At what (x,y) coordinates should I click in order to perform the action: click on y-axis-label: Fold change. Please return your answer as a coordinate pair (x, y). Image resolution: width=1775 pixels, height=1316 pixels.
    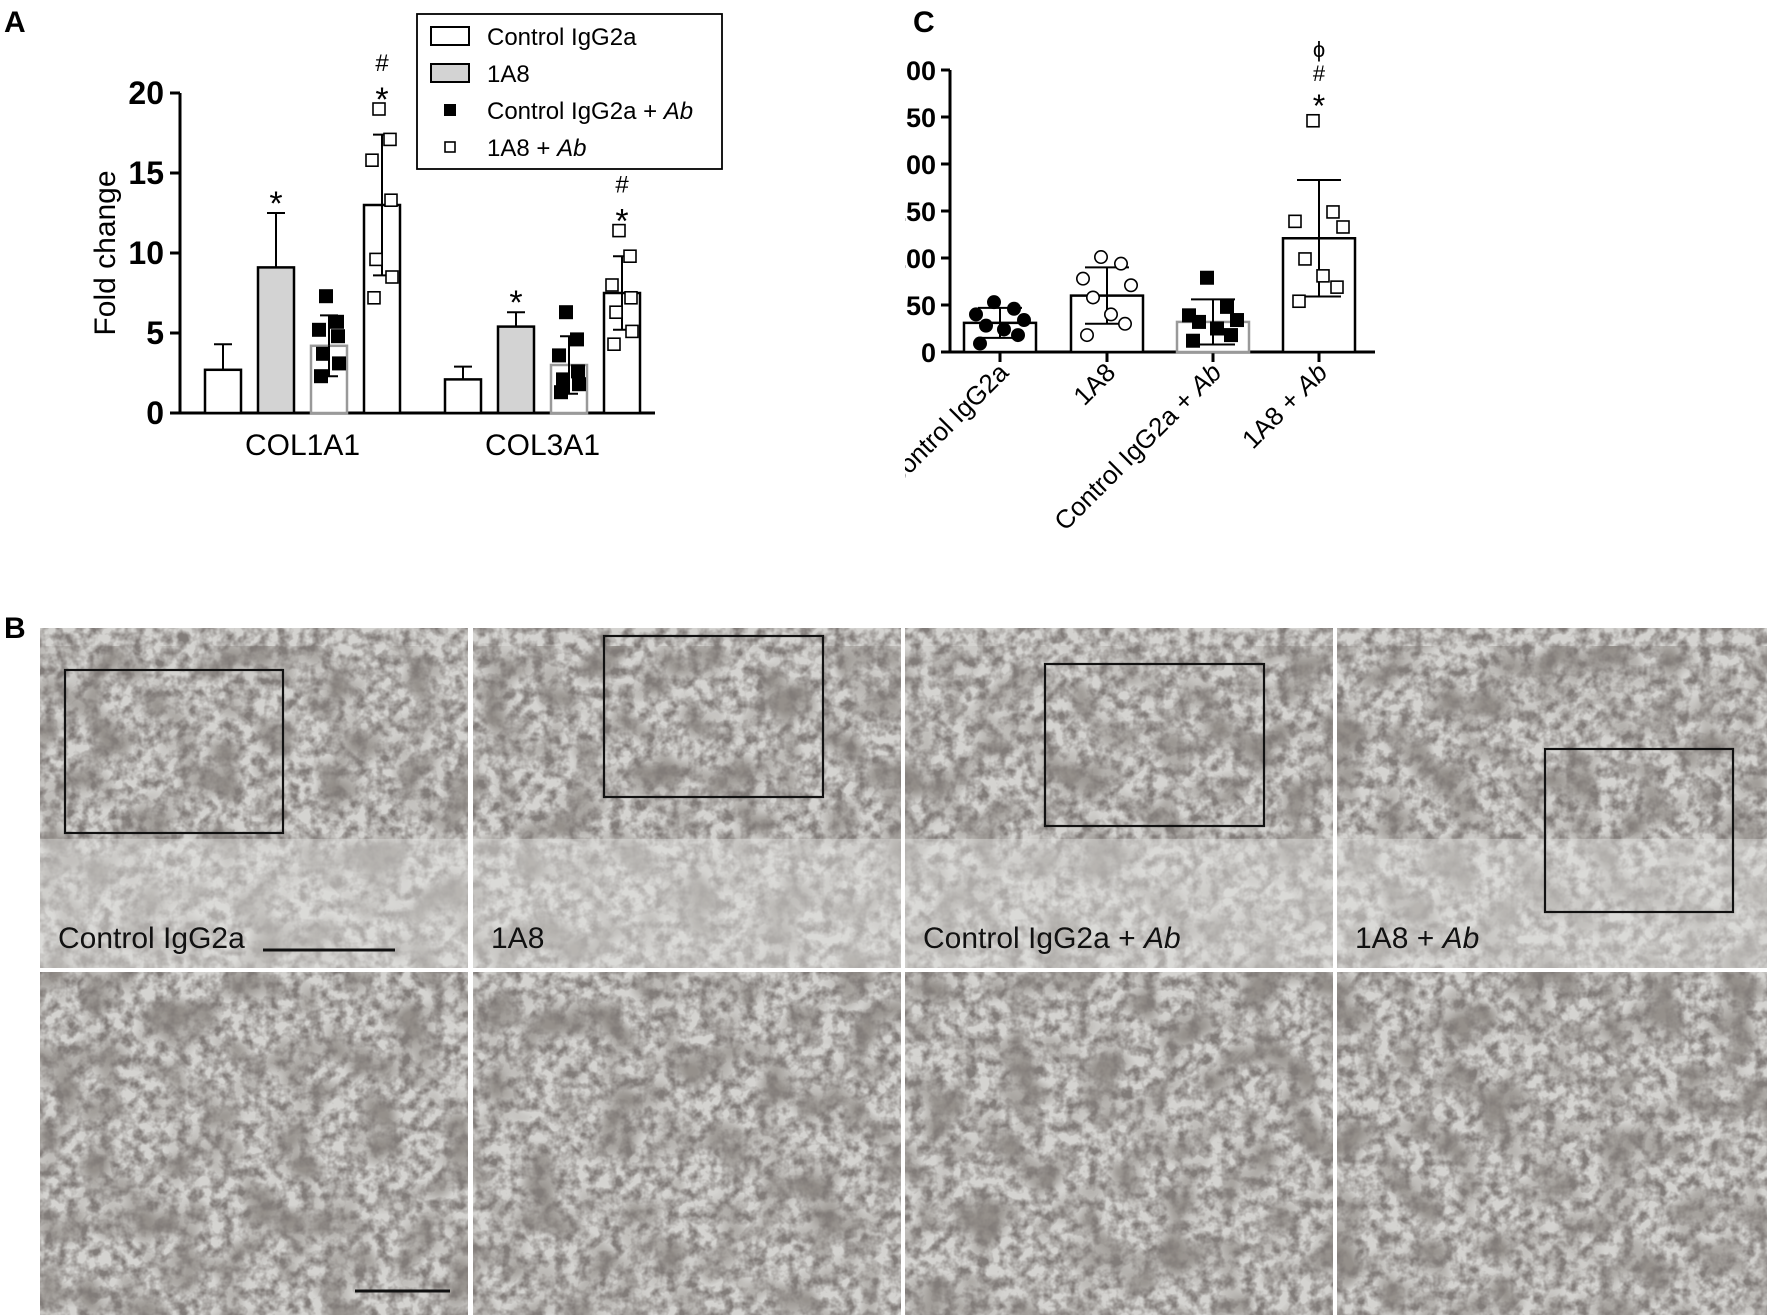
    Looking at the image, I should click on (105, 252).